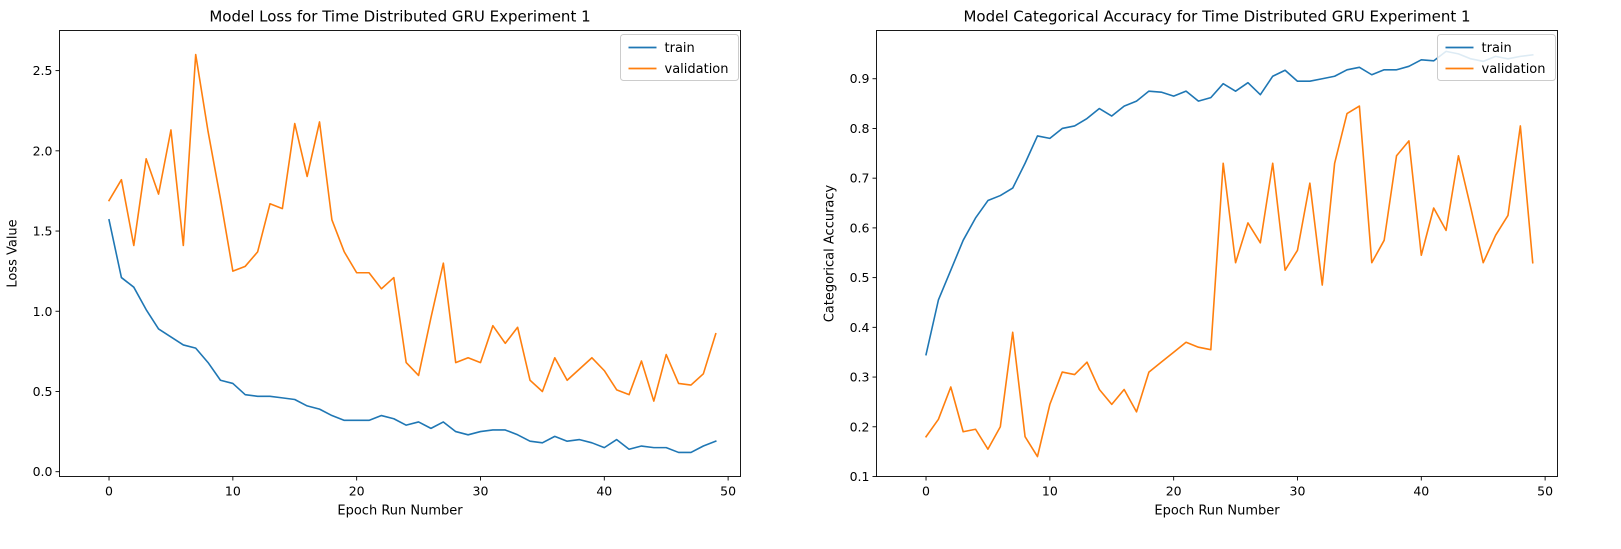  Describe the element at coordinates (860, 128) in the screenshot. I see `y-tick-label: 0.8` at that location.